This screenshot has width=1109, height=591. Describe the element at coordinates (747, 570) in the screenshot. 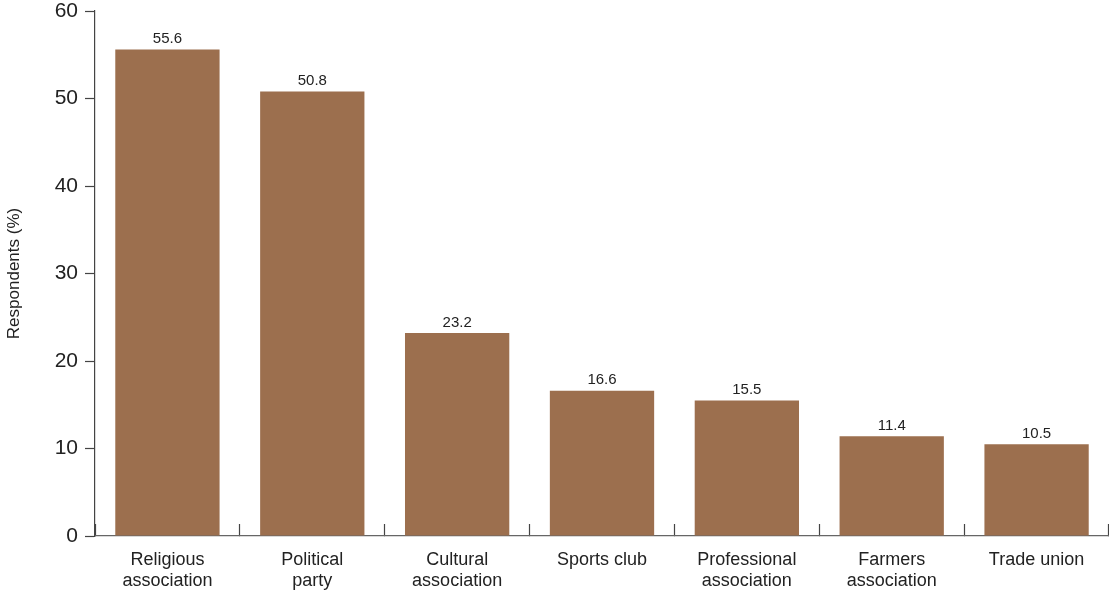

I see `x-tick-label: Professional association` at that location.